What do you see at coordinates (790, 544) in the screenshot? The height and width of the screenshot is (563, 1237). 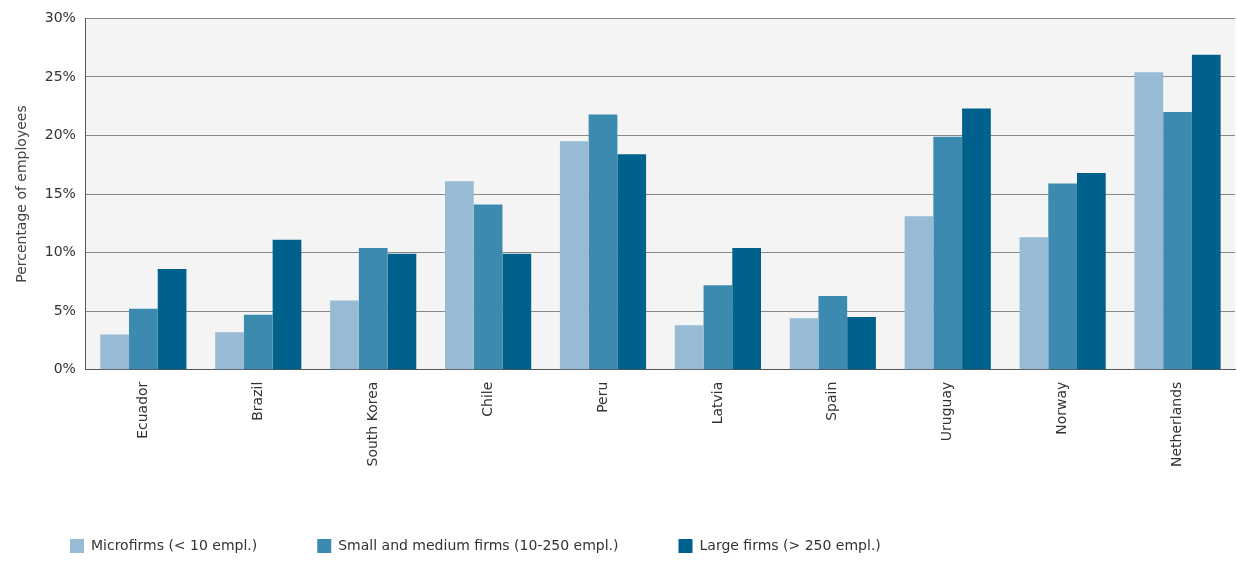 I see `legend-label: Large firms (> 250 empl.)` at bounding box center [790, 544].